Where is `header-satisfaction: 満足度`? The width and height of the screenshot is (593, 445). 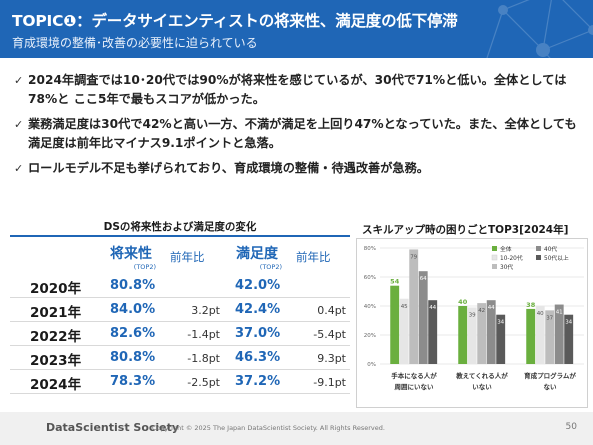 header-satisfaction: 満足度 is located at coordinates (257, 254).